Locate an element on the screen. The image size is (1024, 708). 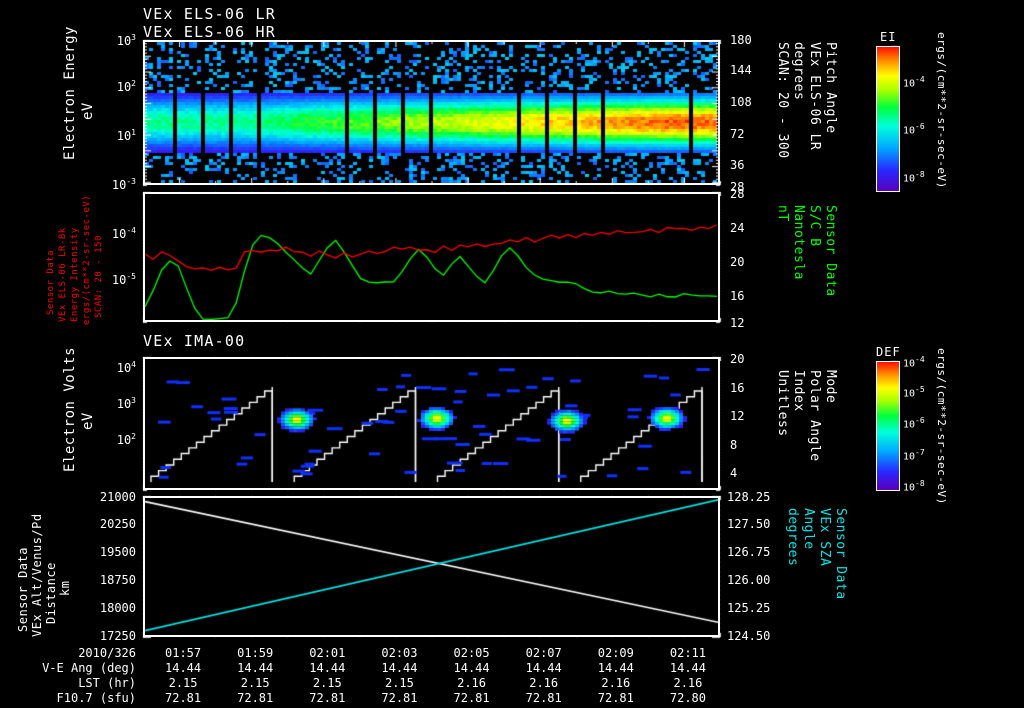
footer-lst-4: 2.16 is located at coordinates (472, 683).